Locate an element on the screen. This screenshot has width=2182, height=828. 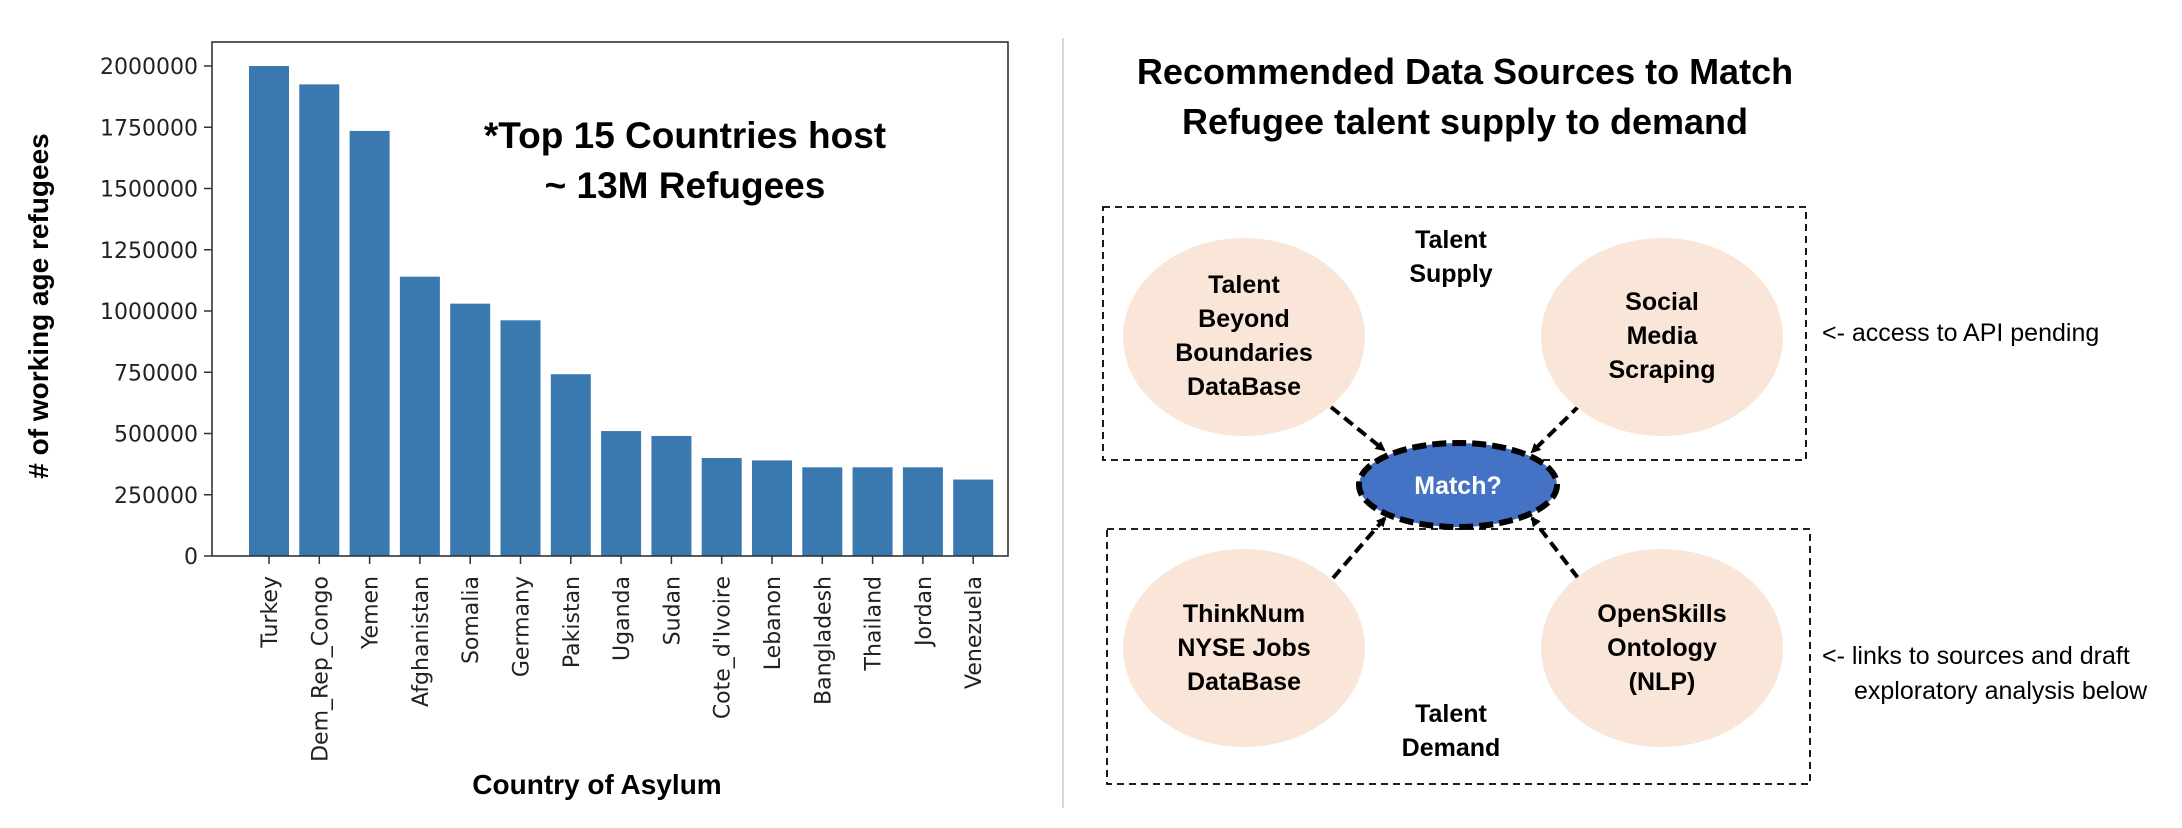
bar-uganda is located at coordinates (621, 493).